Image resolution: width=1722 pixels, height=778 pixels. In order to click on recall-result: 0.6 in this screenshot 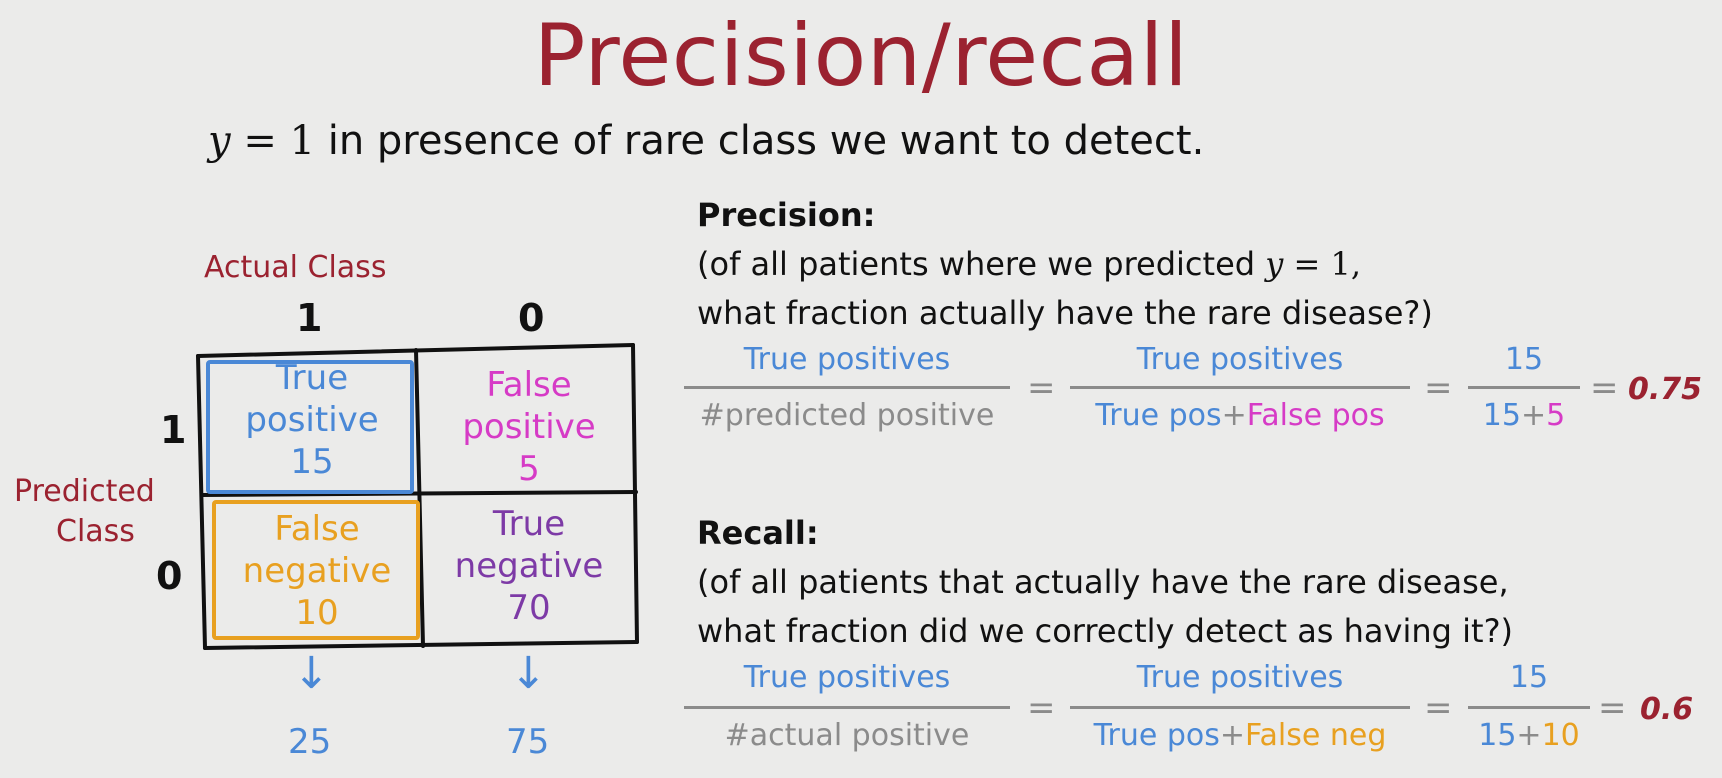, I will do `click(1667, 709)`.